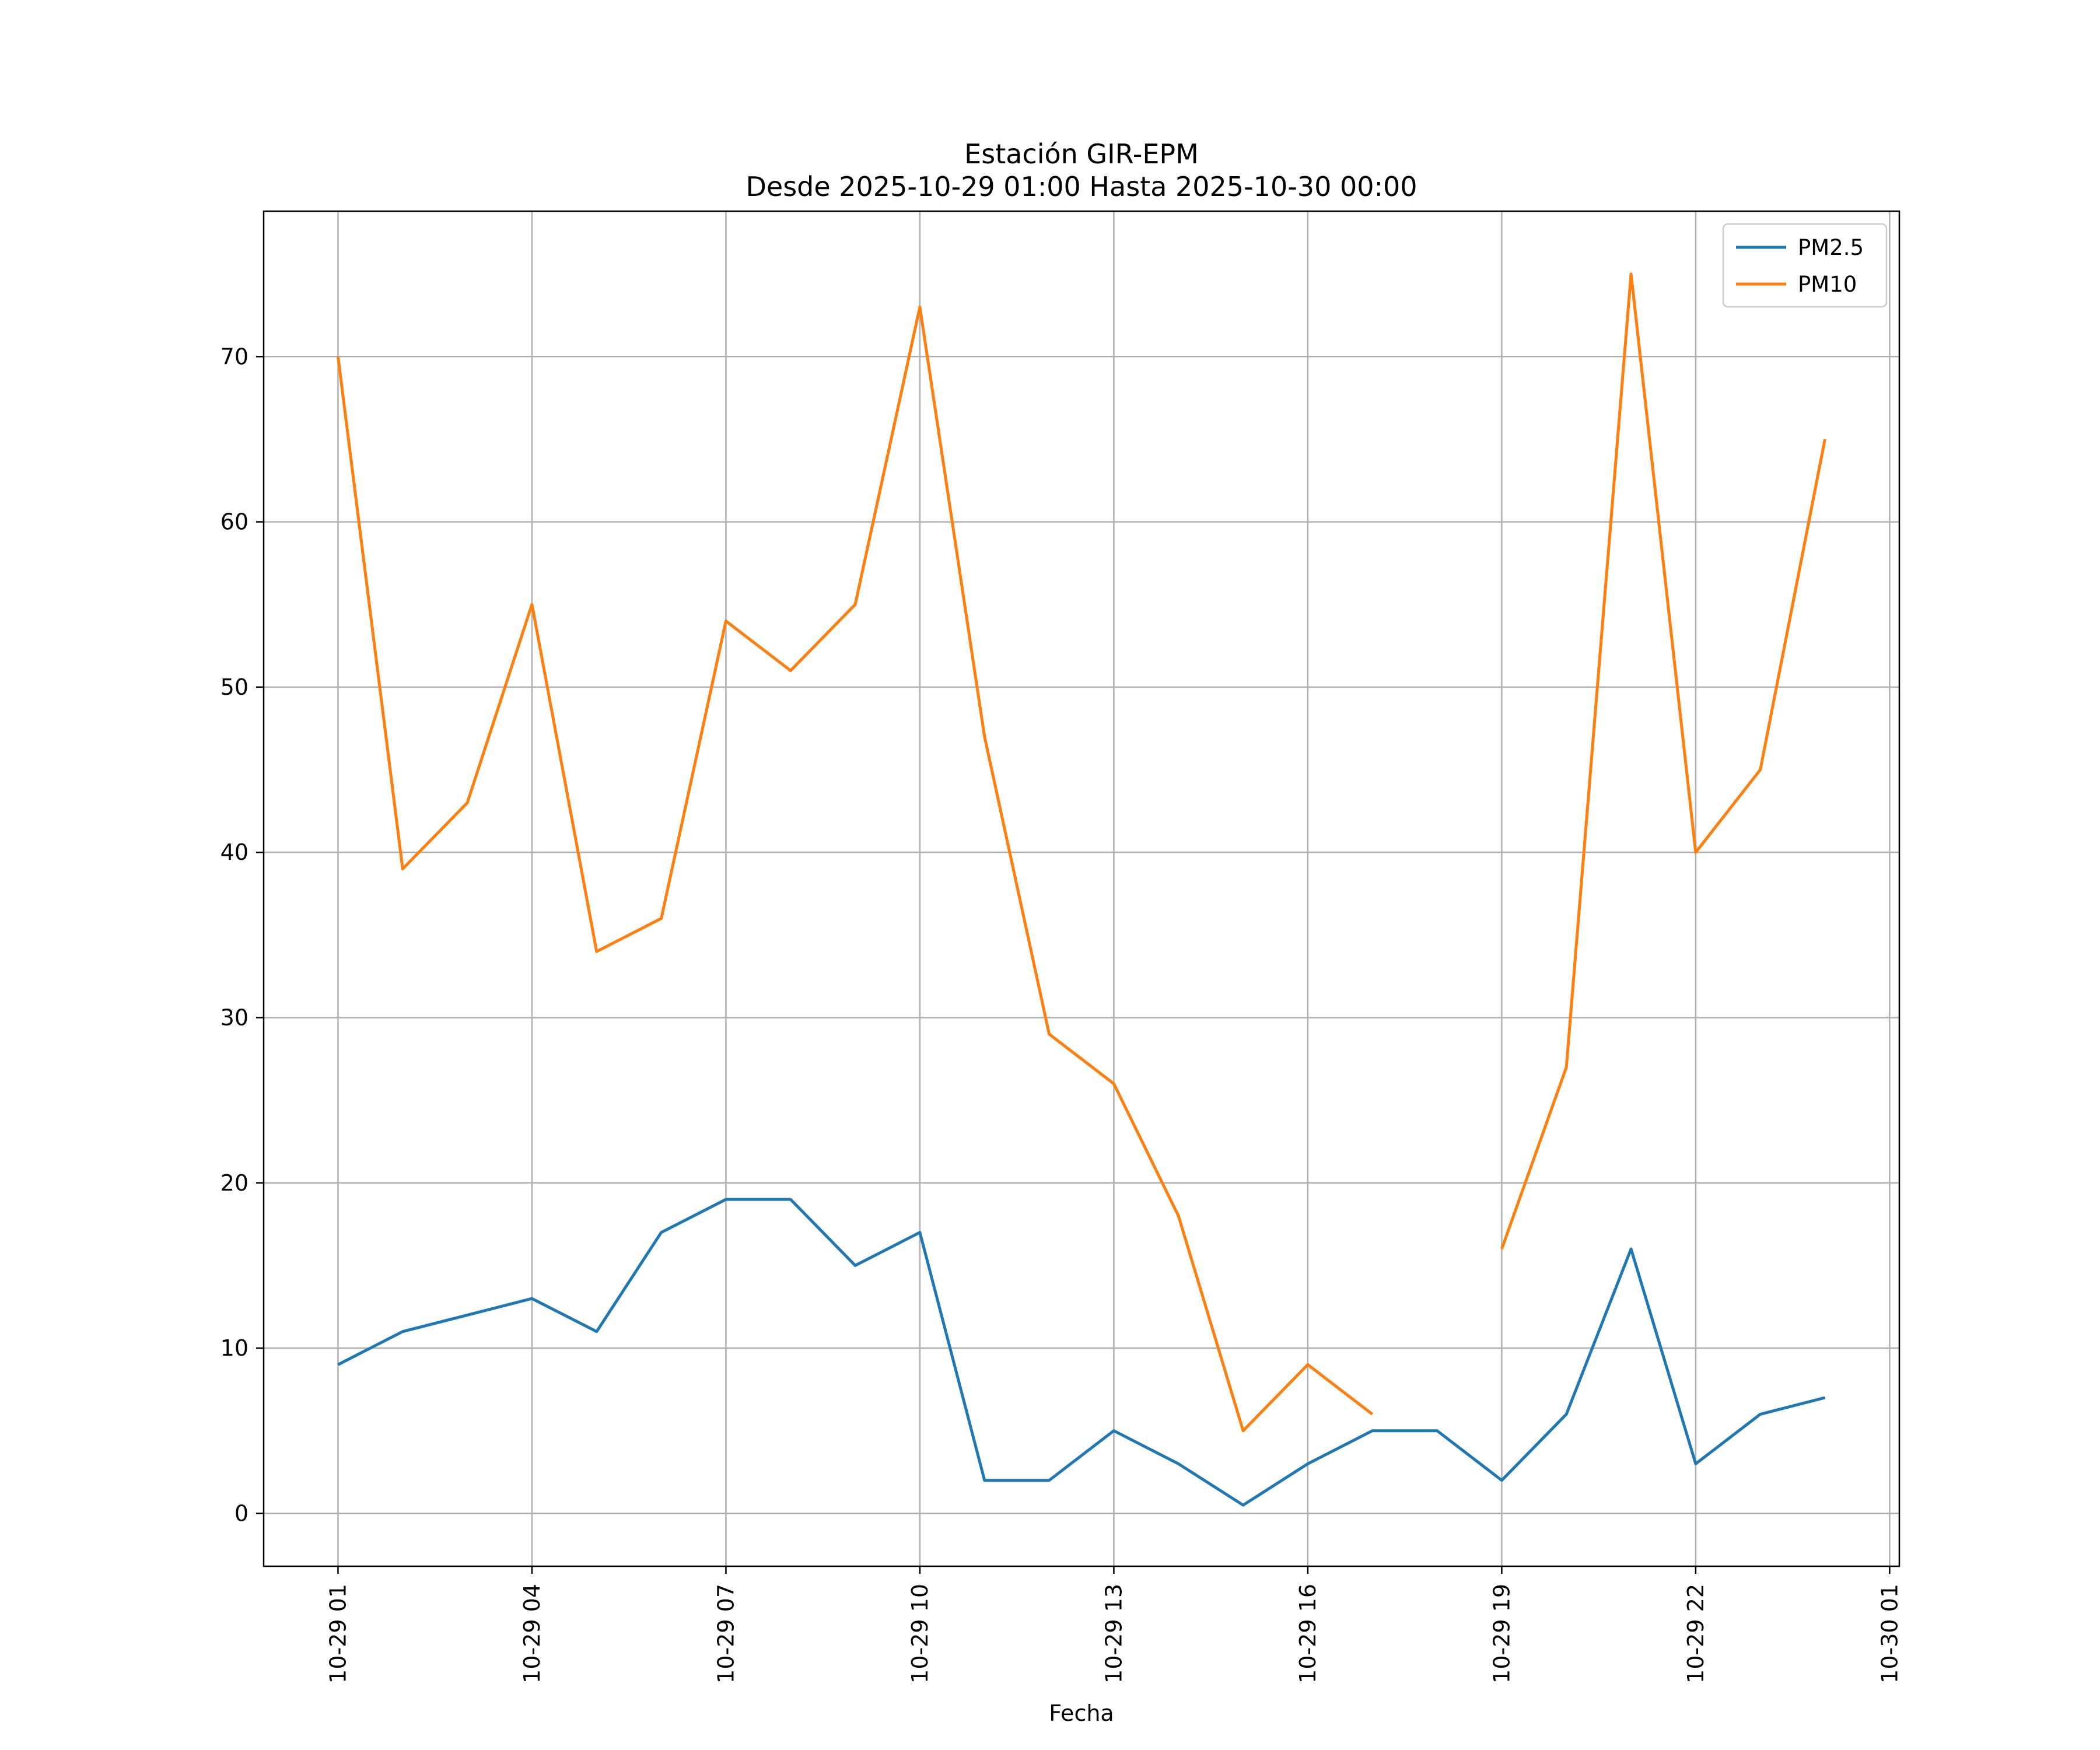 The height and width of the screenshot is (1750, 2100). Describe the element at coordinates (532, 1634) in the screenshot. I see `x-tick-label: 10-29 04` at that location.